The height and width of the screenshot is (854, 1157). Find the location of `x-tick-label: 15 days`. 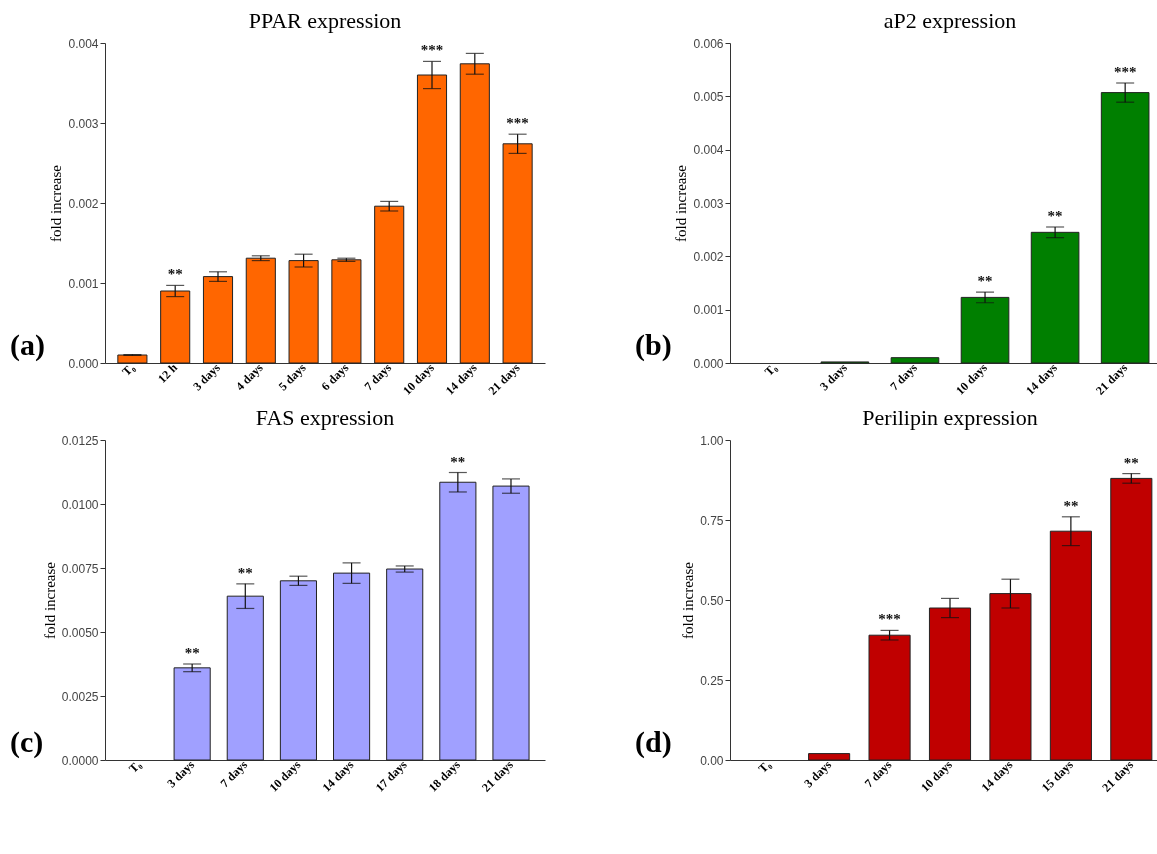

x-tick-label: 15 days is located at coordinates (1057, 776).